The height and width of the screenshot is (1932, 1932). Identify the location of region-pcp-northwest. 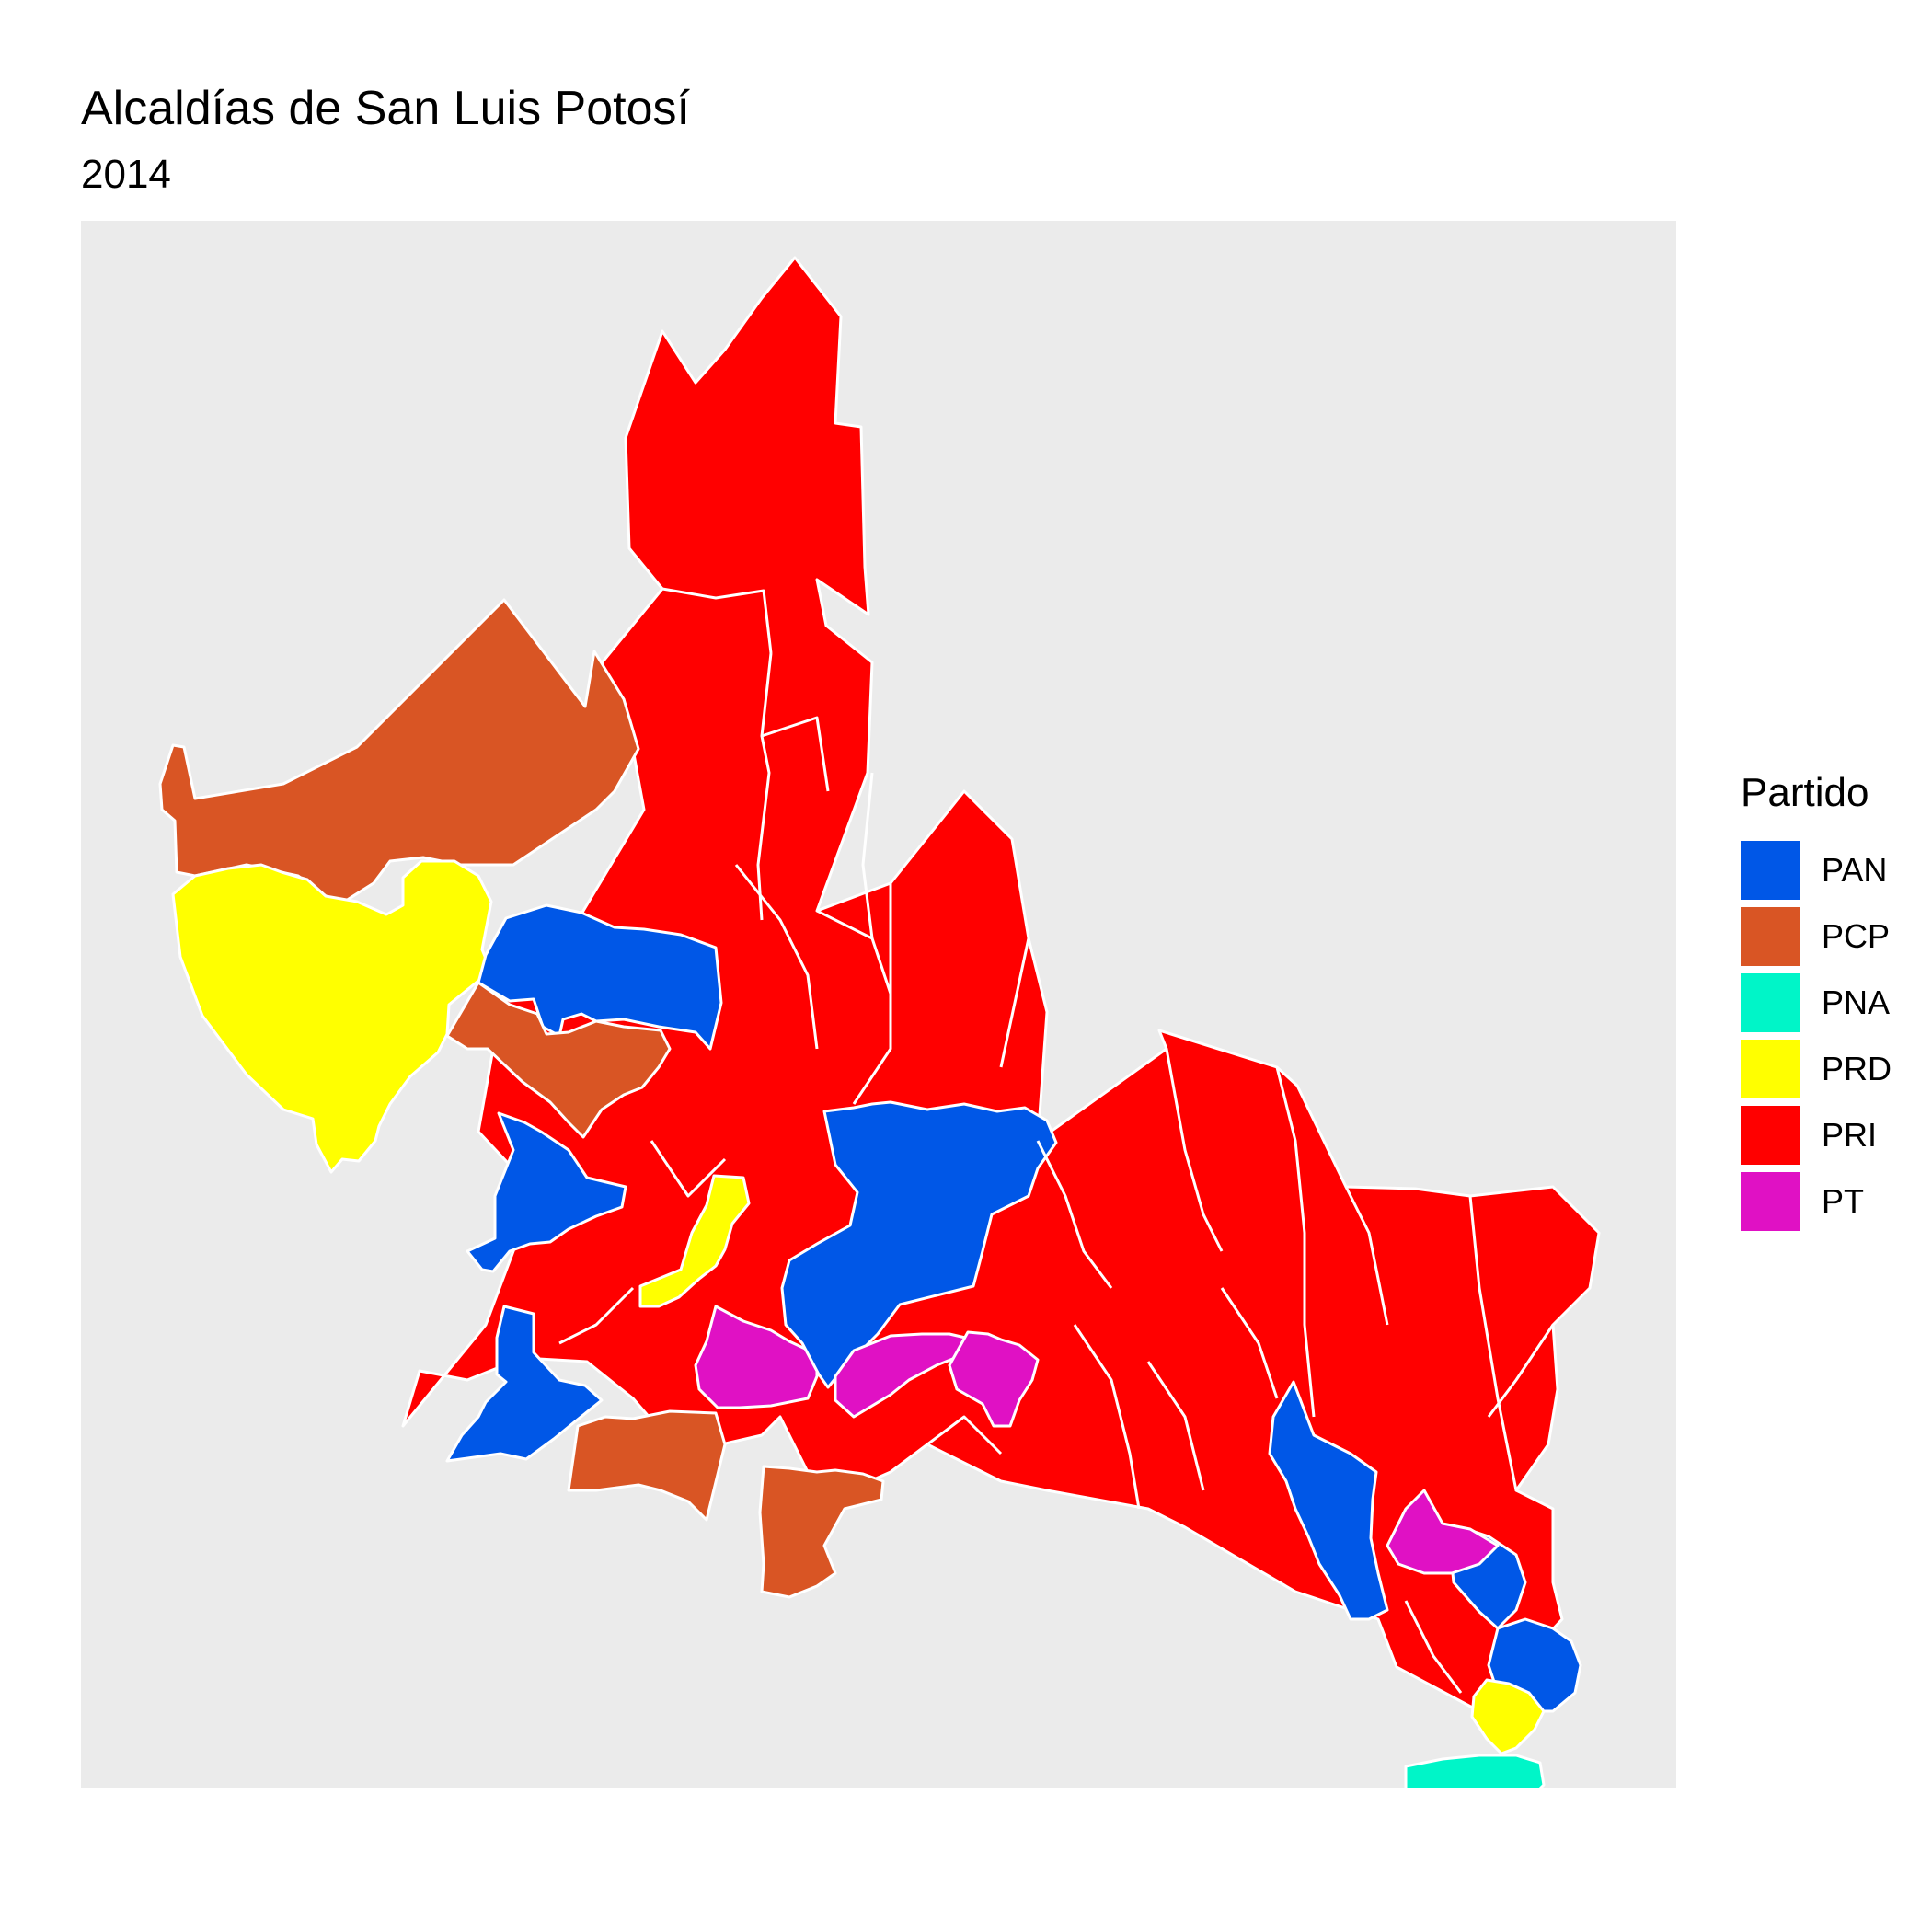
(399, 752).